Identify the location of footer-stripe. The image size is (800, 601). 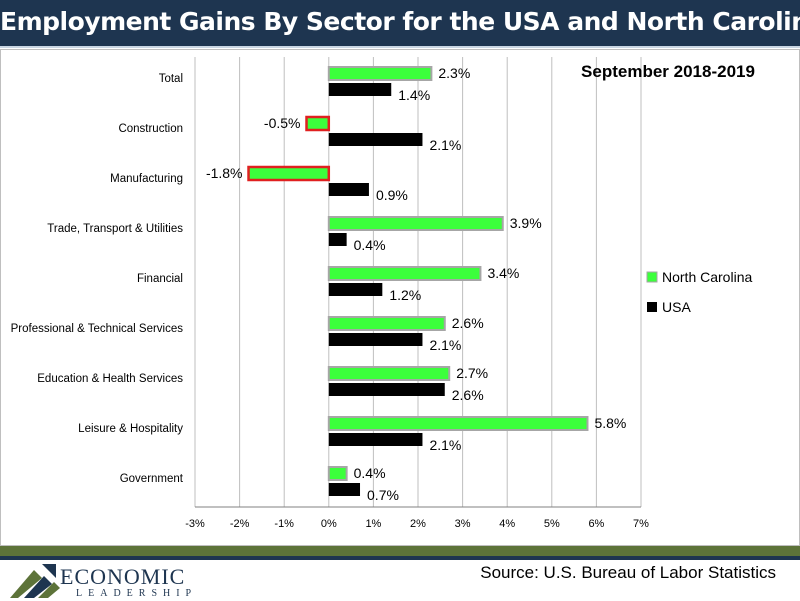
(400, 551).